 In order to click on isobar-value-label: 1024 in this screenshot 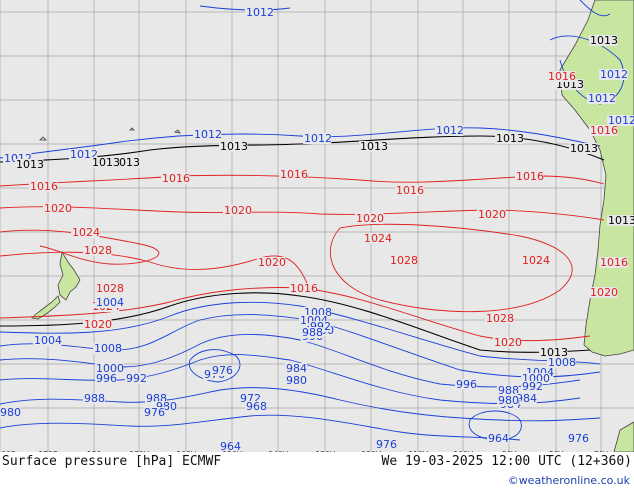, I will do `click(536, 260)`.